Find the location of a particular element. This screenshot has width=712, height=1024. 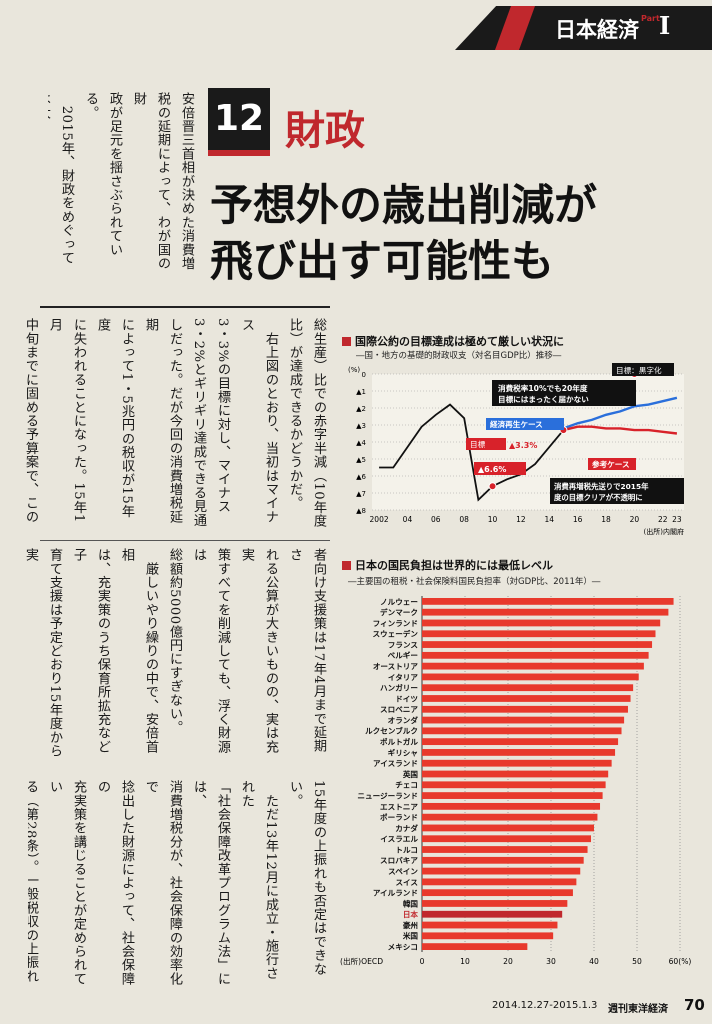

part-label: Part is located at coordinates (650, 18).